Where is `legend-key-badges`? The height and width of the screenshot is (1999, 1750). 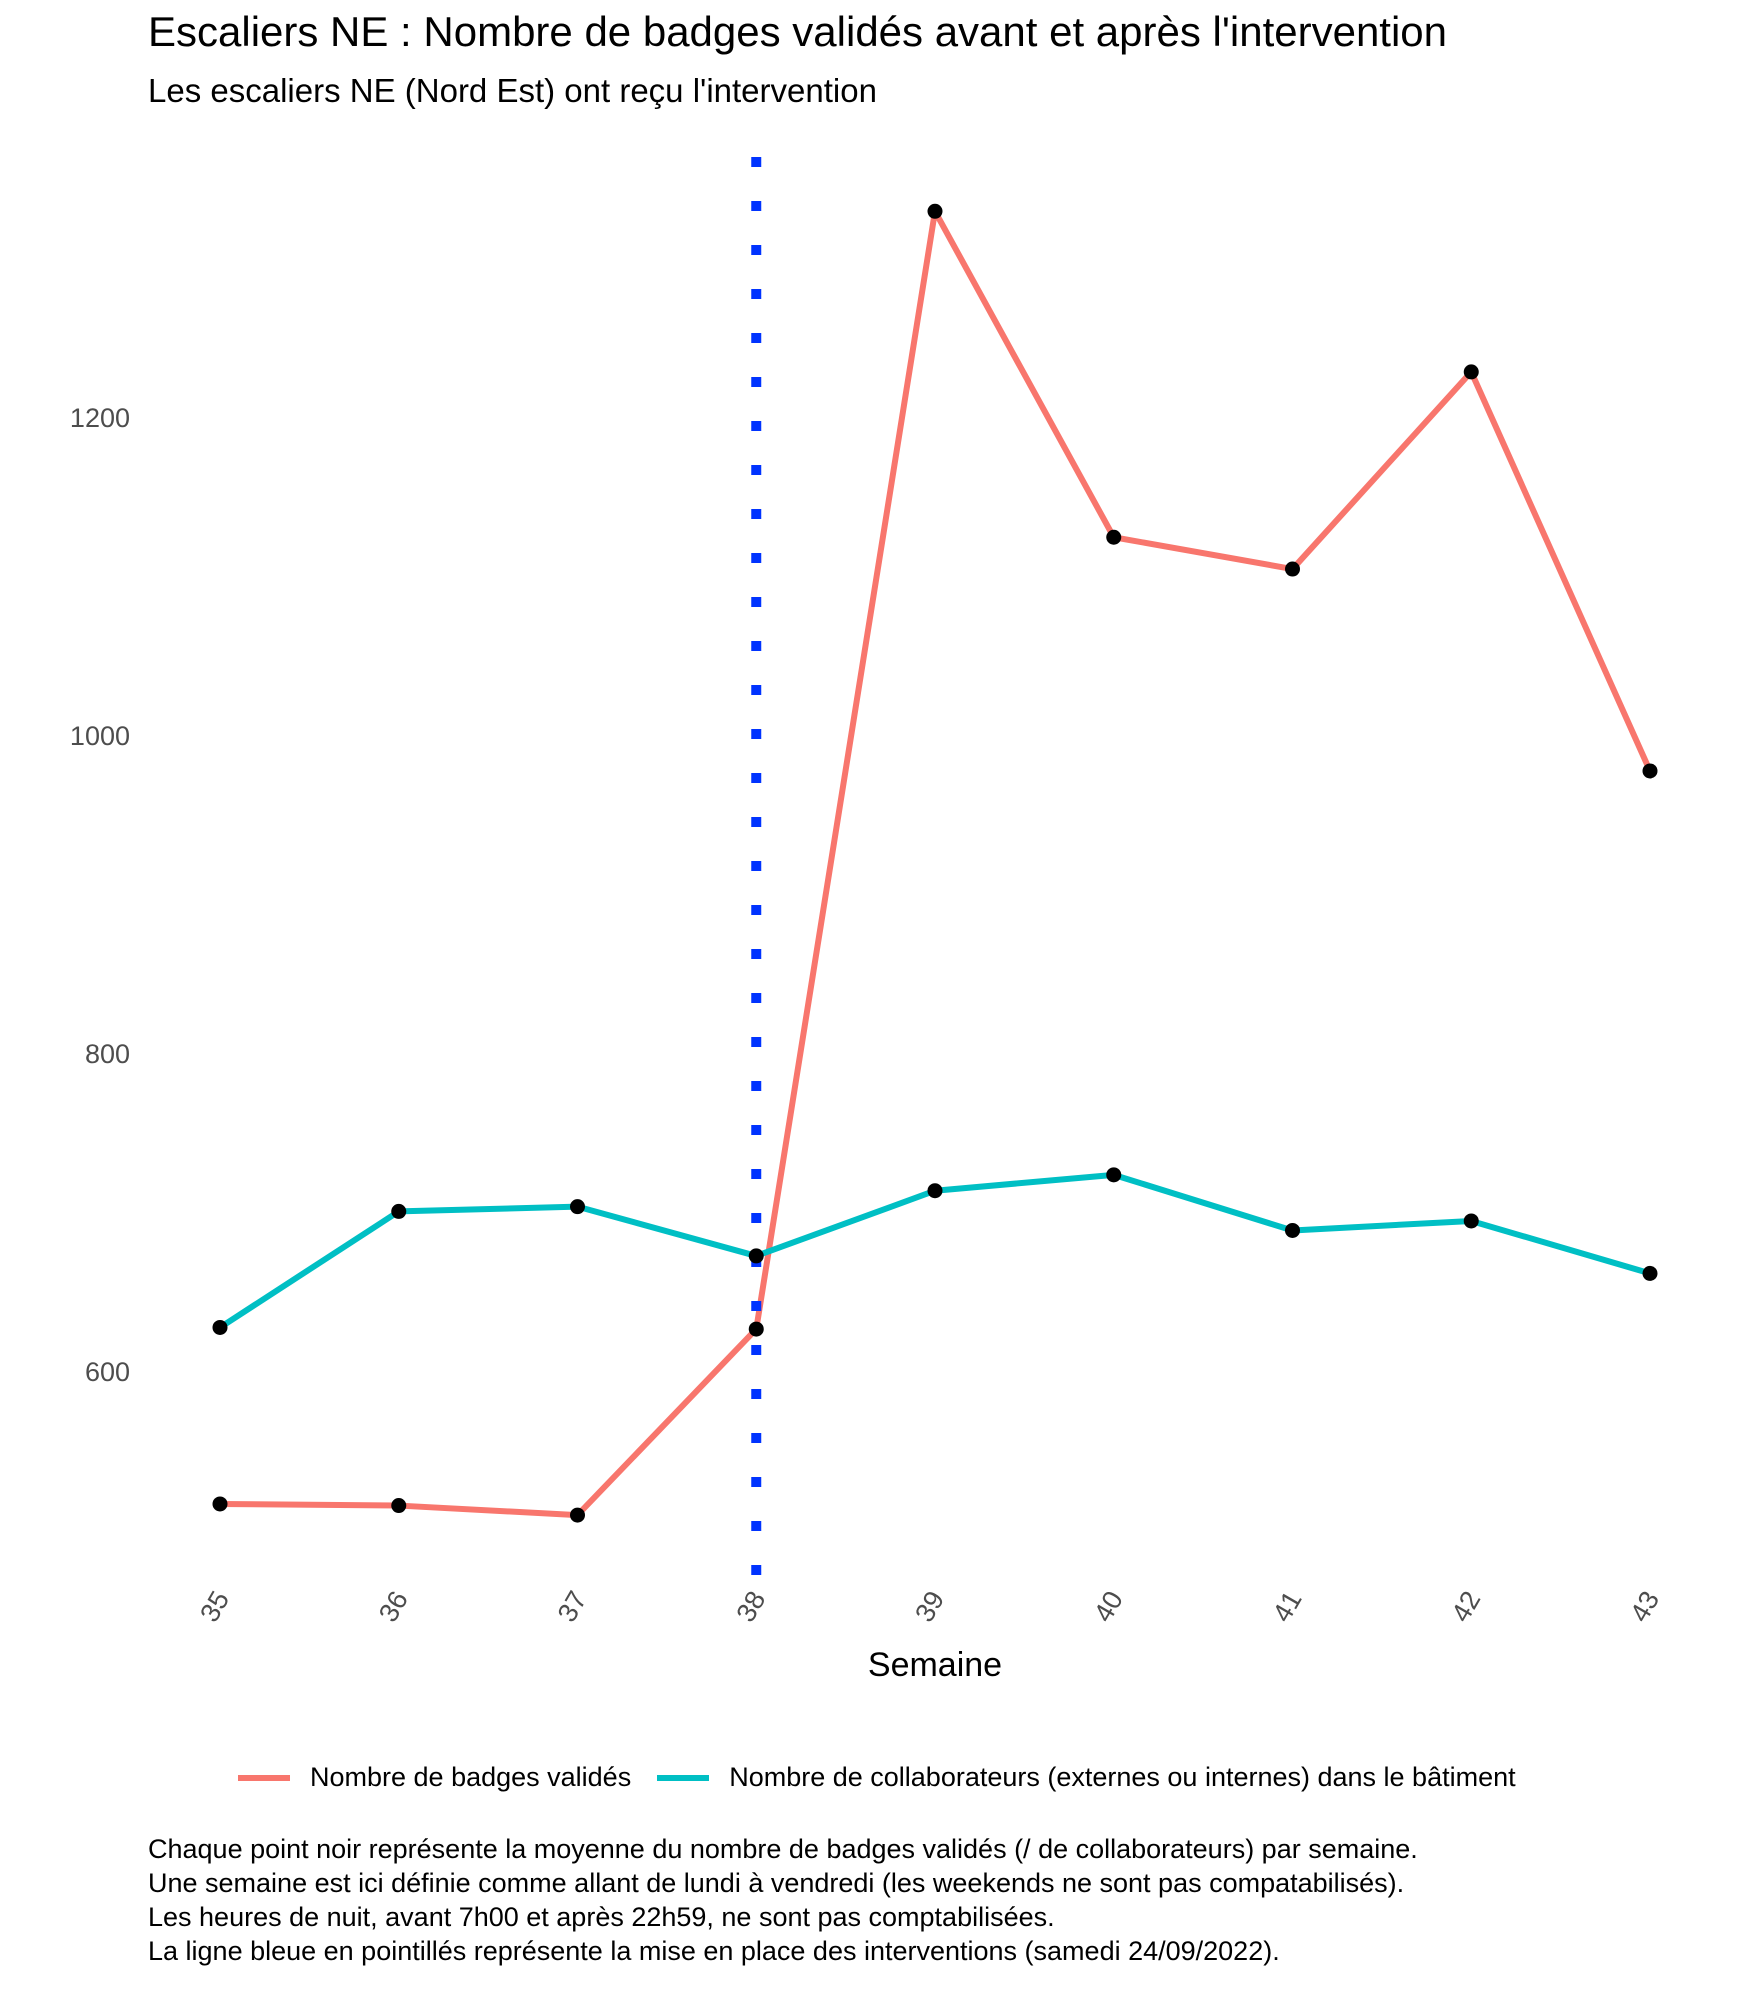 legend-key-badges is located at coordinates (264, 1777).